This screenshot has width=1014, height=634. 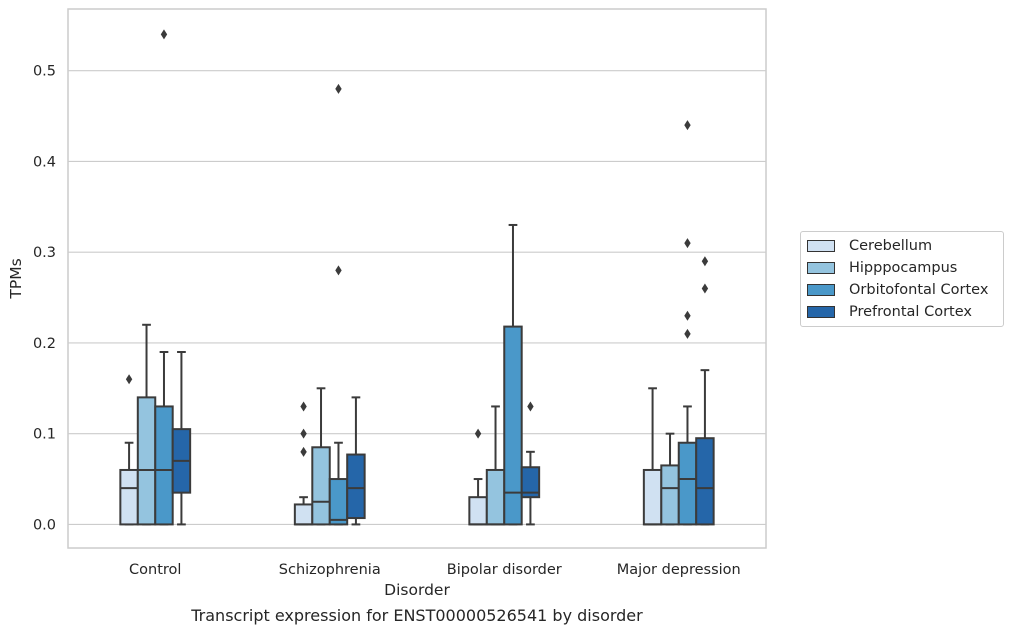 What do you see at coordinates (44, 344) in the screenshot?
I see `y-tick-label: 0.2` at bounding box center [44, 344].